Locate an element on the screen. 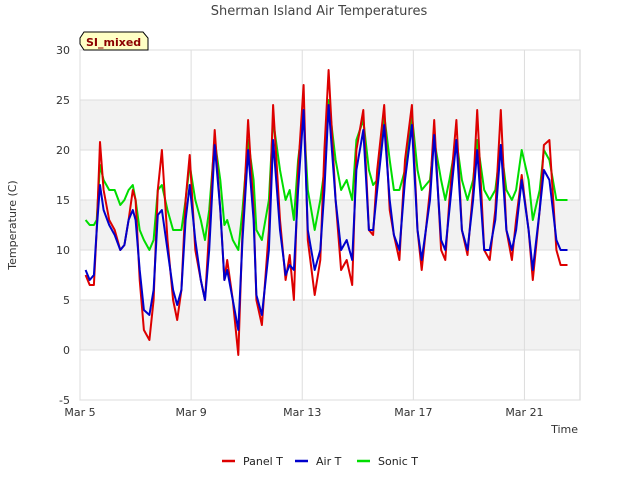  site-badge: SI_mixed is located at coordinates (114, 41).